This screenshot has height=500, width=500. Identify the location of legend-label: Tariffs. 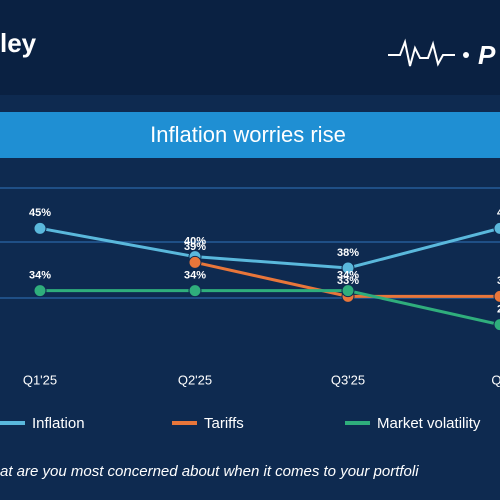
(224, 423).